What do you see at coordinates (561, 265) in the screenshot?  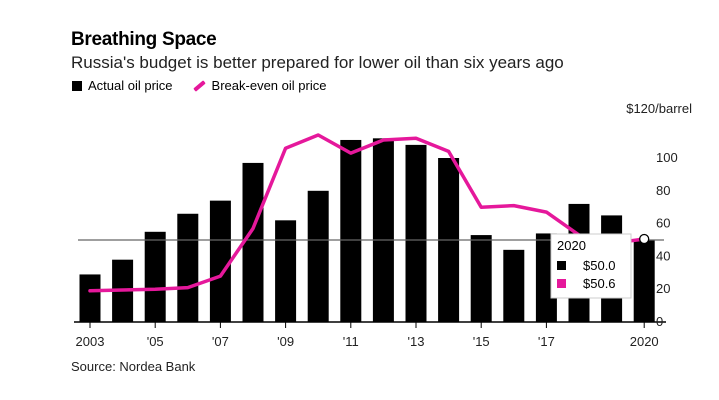 I see `tooltip-bar-swatch` at bounding box center [561, 265].